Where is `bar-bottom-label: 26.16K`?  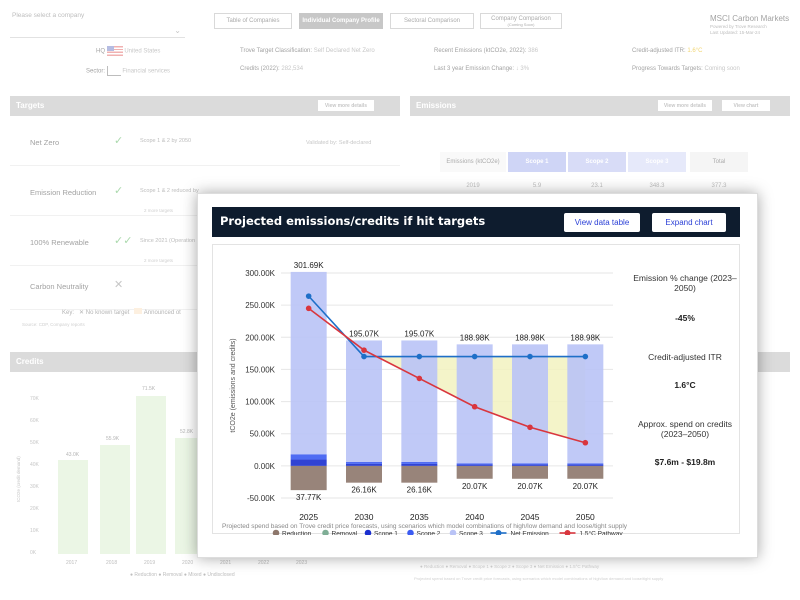 bar-bottom-label: 26.16K is located at coordinates (420, 490).